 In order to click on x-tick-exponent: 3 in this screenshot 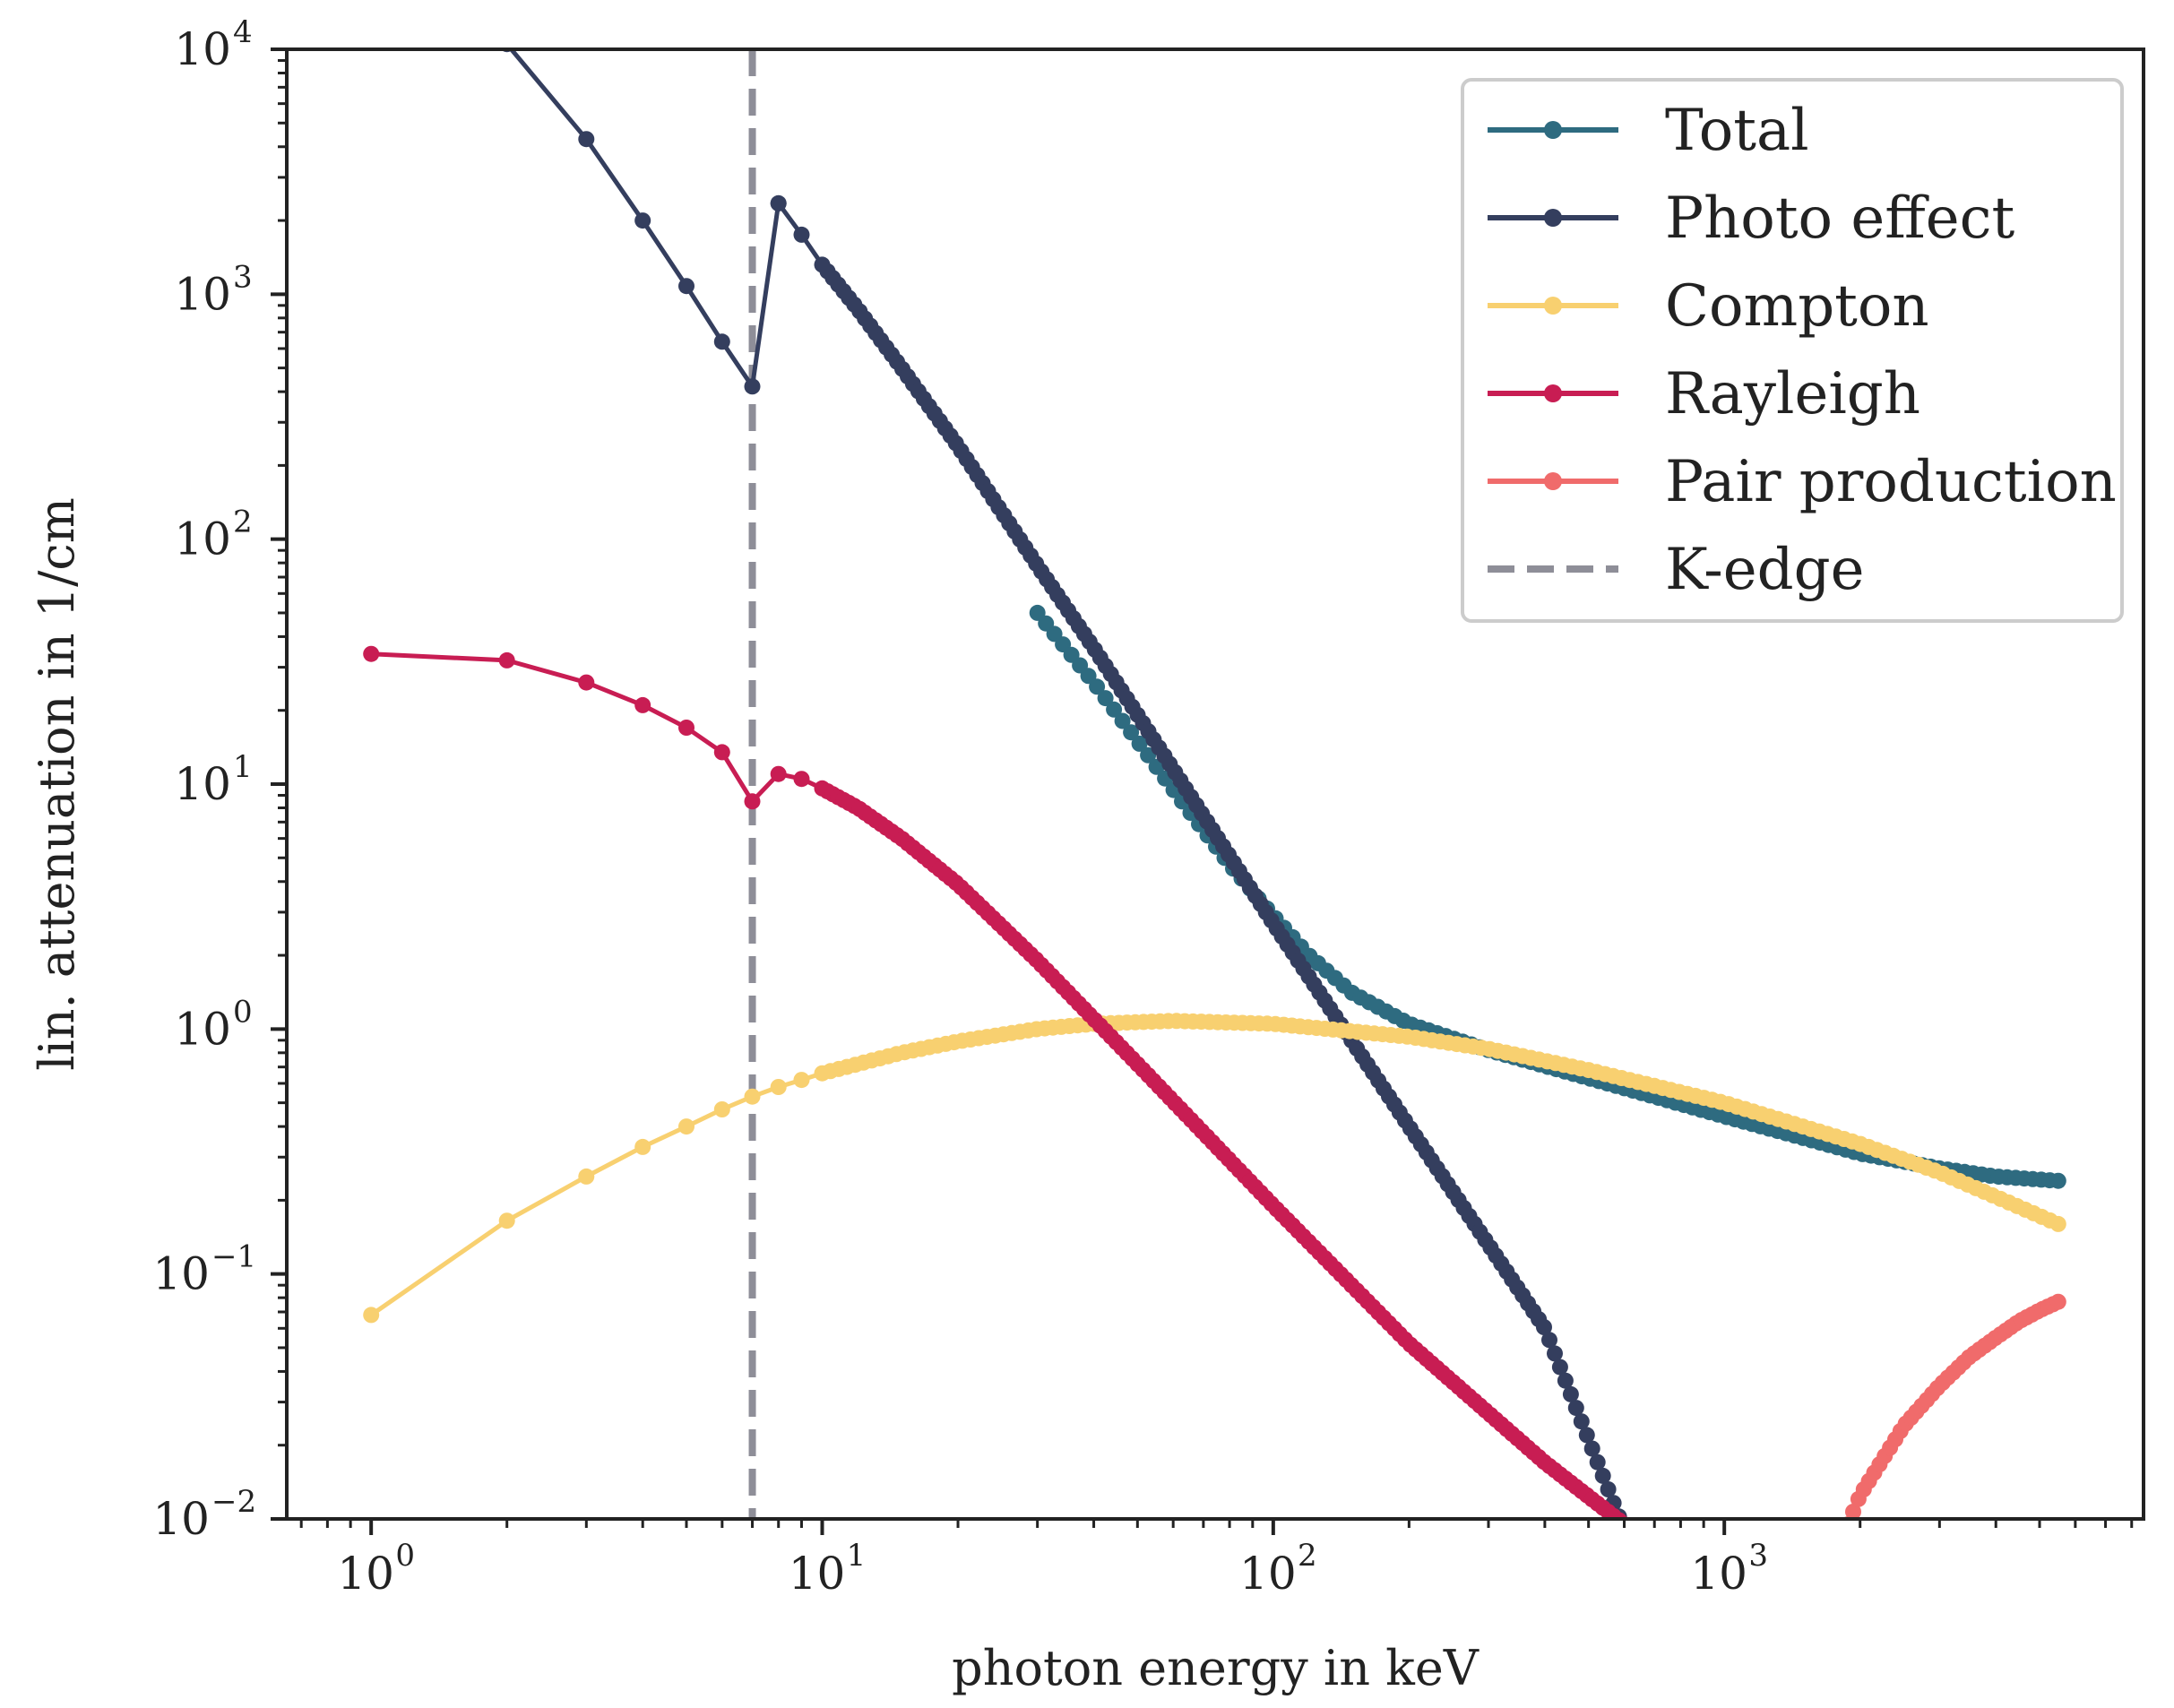, I will do `click(1758, 1556)`.